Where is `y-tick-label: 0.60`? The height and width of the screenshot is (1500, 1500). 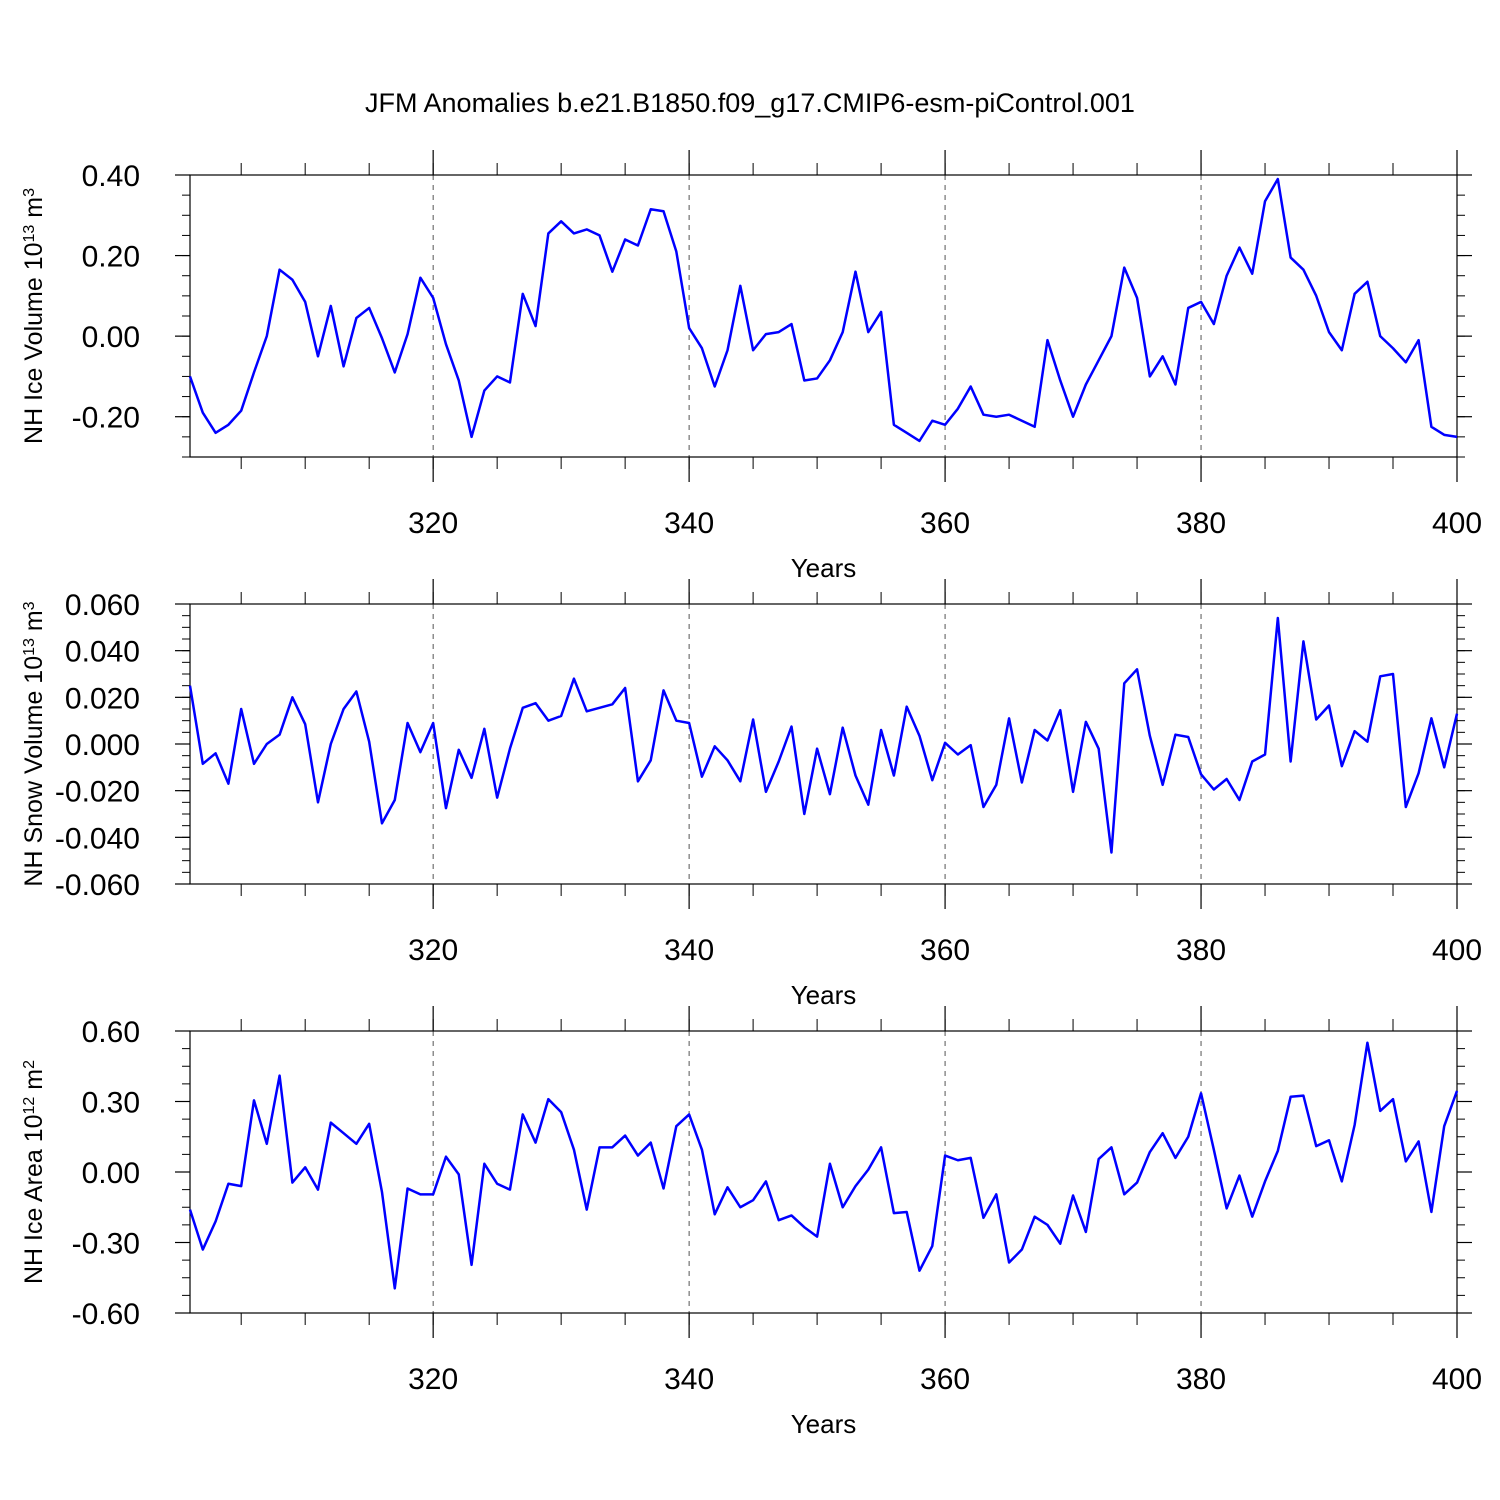 y-tick-label: 0.60 is located at coordinates (111, 1032).